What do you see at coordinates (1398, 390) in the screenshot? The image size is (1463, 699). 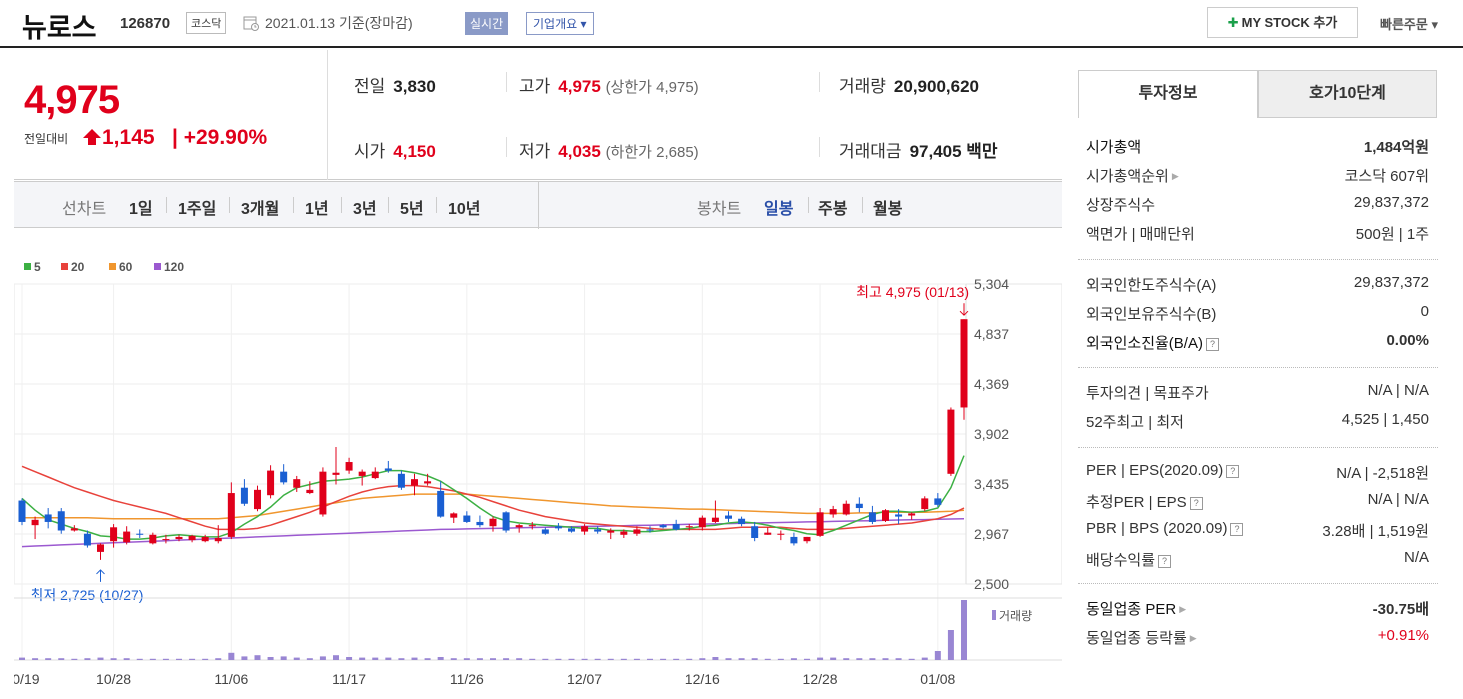 I see `info-value: N/A | N/A` at bounding box center [1398, 390].